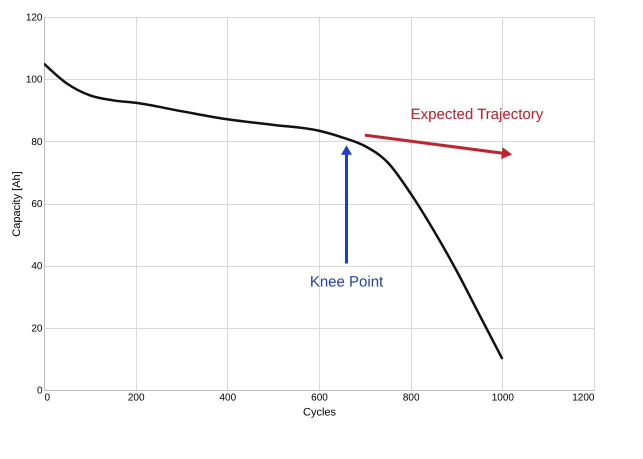 The image size is (643, 459). Describe the element at coordinates (477, 114) in the screenshot. I see `annotation: Expected Trajectory` at that location.